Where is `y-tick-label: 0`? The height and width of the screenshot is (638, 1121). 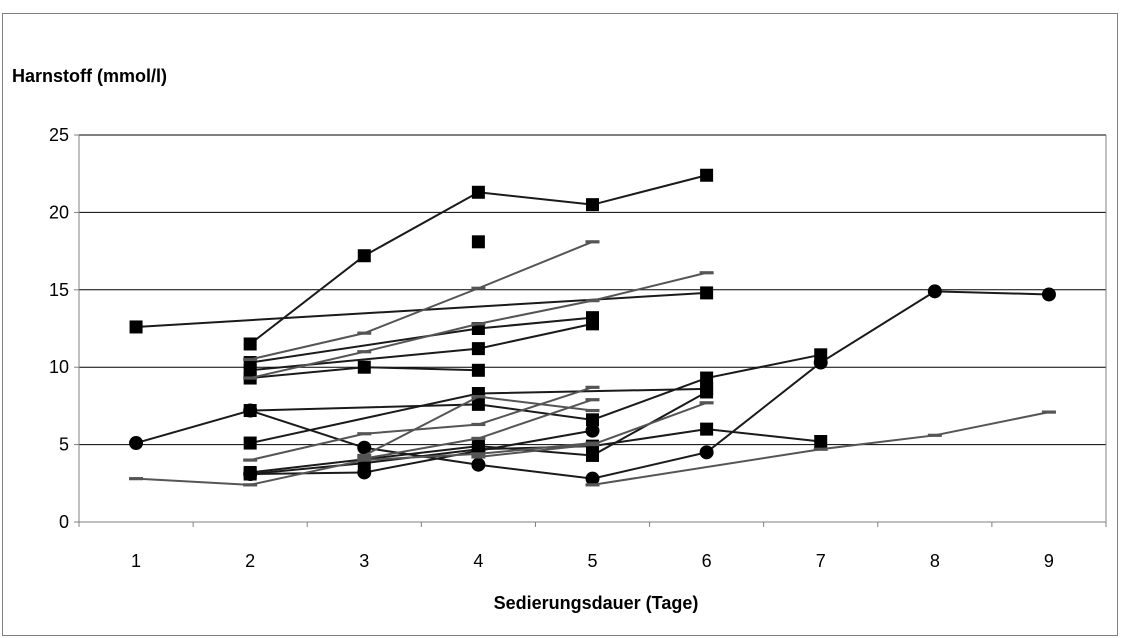 y-tick-label: 0 is located at coordinates (64, 522).